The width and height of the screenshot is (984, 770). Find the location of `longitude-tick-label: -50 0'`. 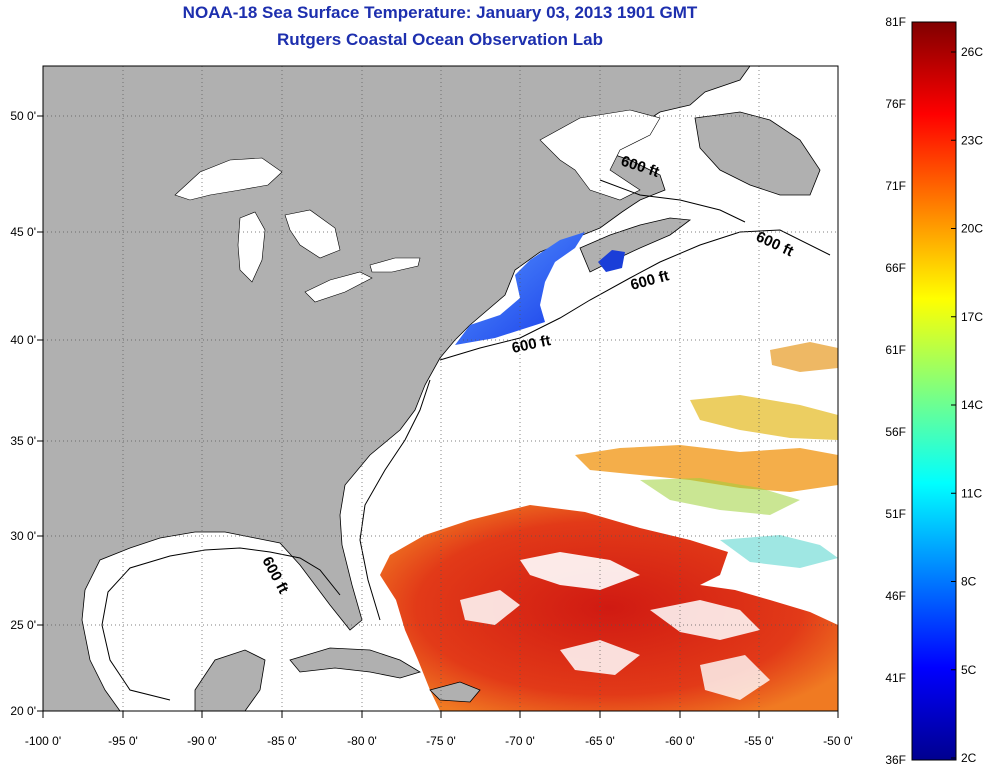

longitude-tick-label: -50 0' is located at coordinates (838, 741).